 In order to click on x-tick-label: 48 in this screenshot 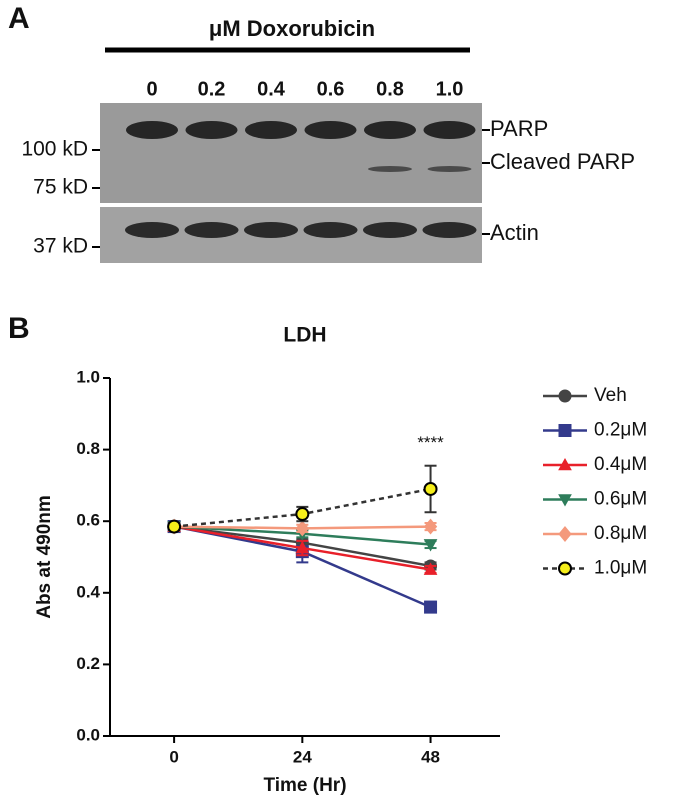, I will do `click(430, 756)`.